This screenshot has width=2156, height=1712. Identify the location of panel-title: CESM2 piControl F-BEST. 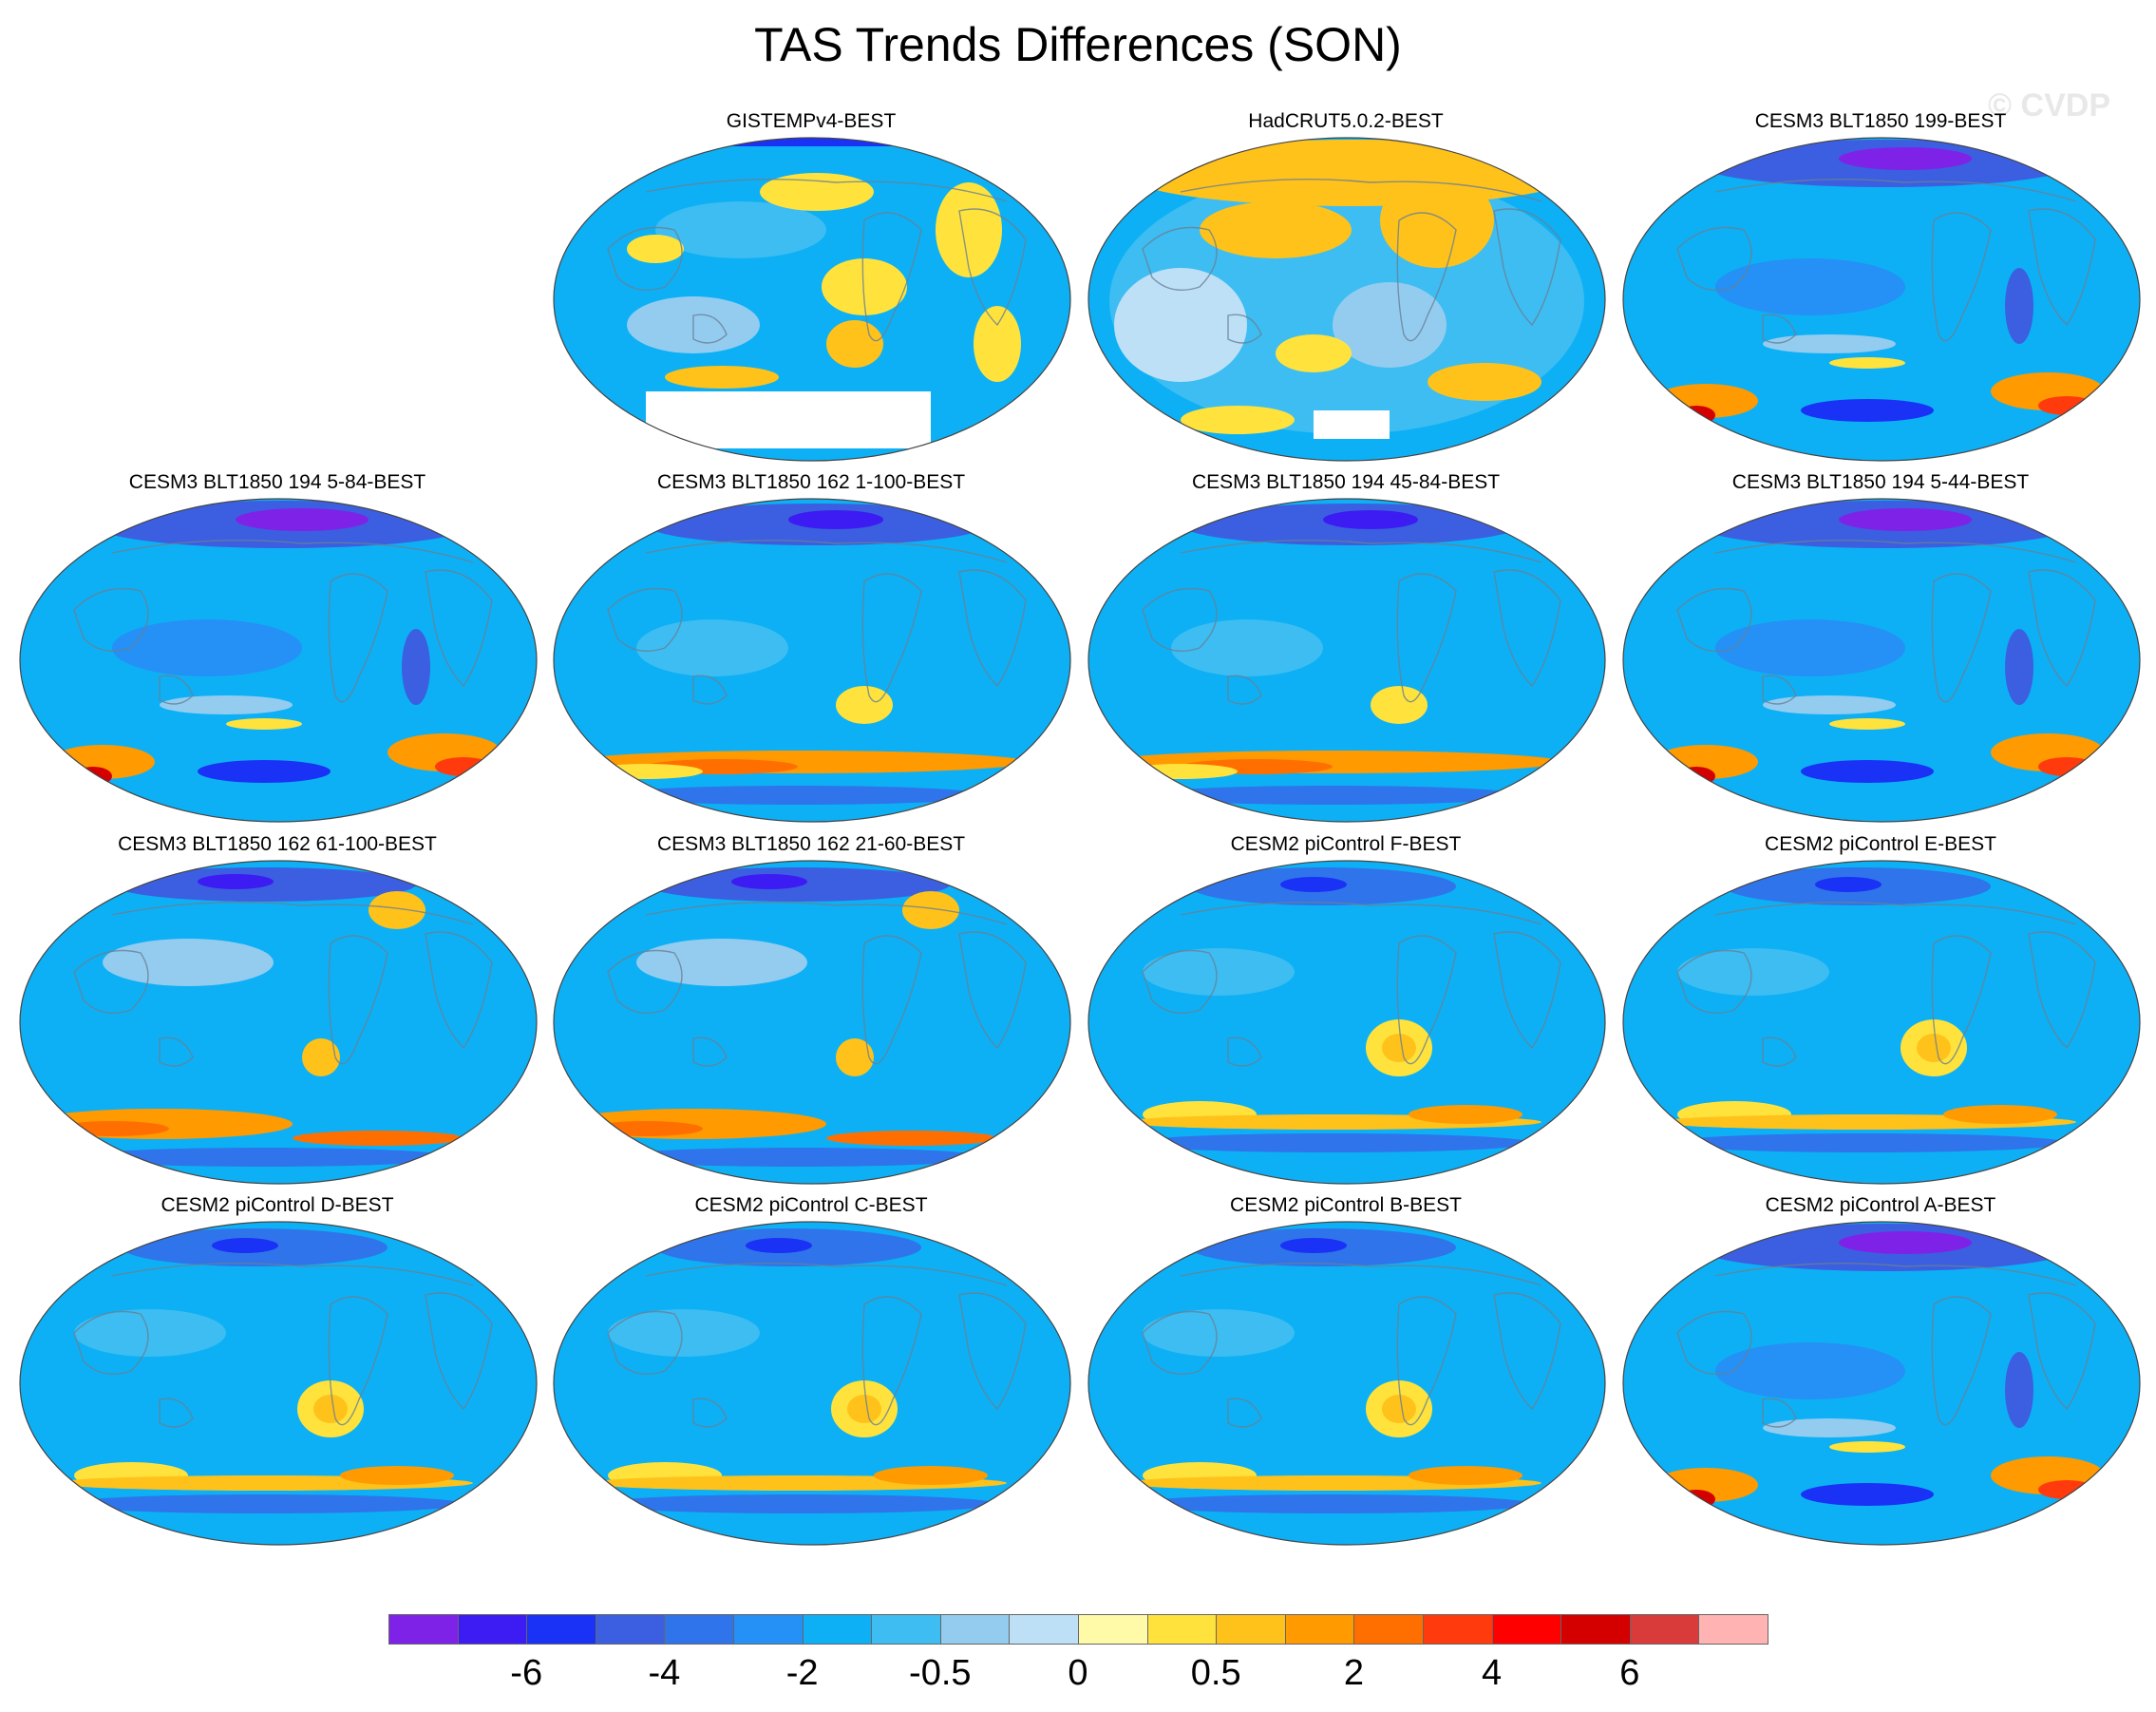
(1346, 844).